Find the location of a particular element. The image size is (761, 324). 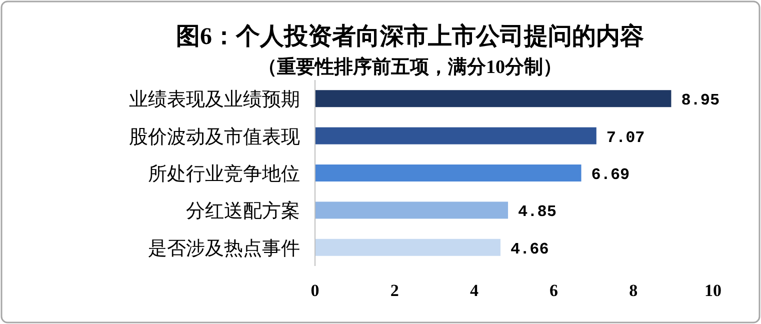

chart-title: 图6：个人投资者向深市上市公司提问的内容 is located at coordinates (410, 36).